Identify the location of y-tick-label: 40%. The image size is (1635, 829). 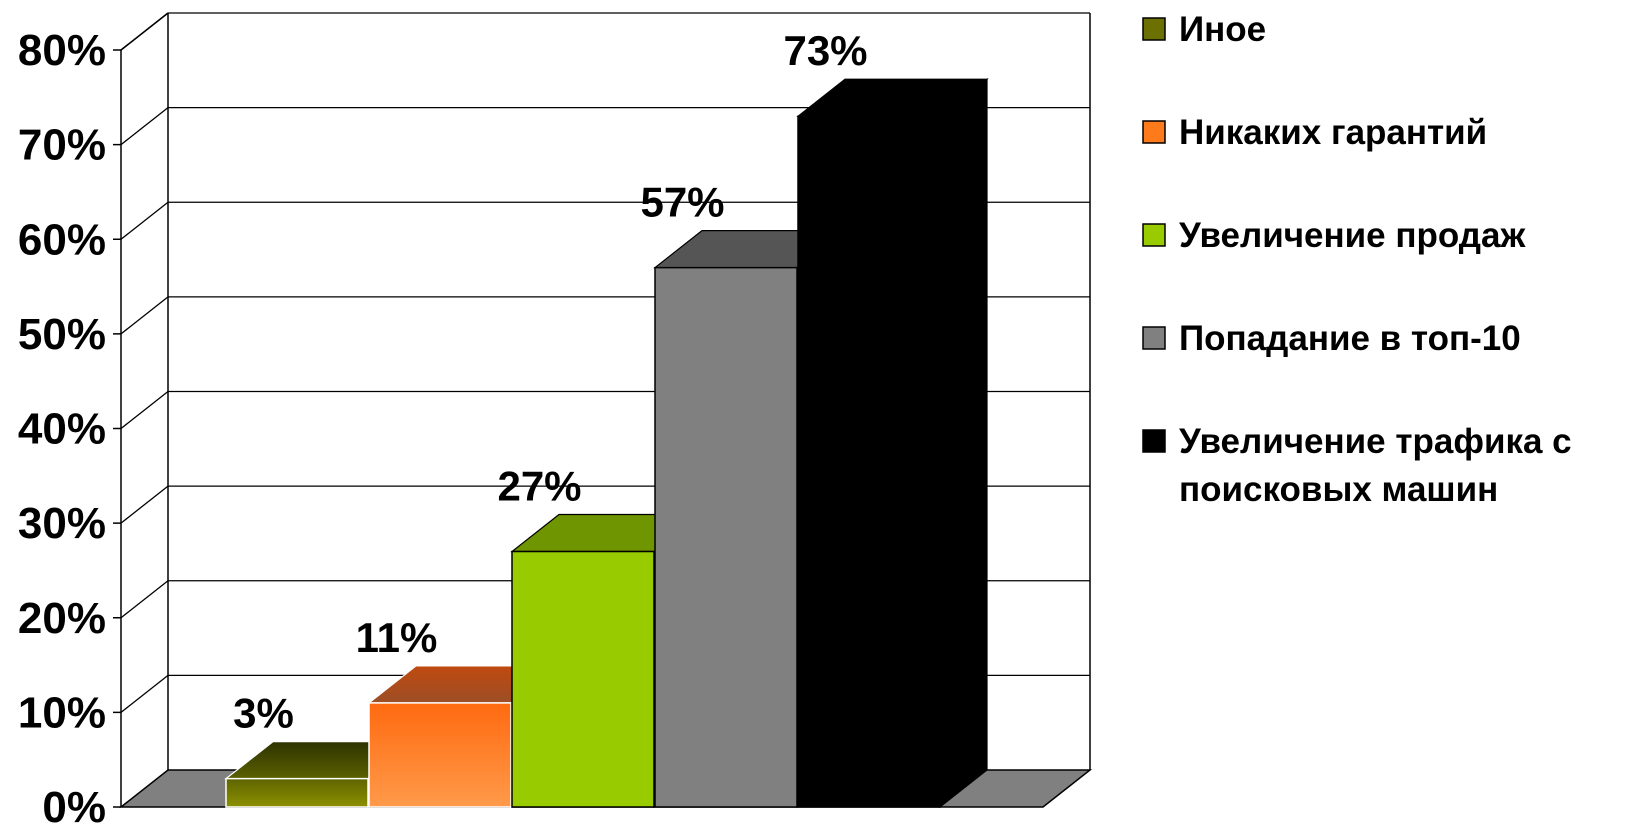
(62, 429).